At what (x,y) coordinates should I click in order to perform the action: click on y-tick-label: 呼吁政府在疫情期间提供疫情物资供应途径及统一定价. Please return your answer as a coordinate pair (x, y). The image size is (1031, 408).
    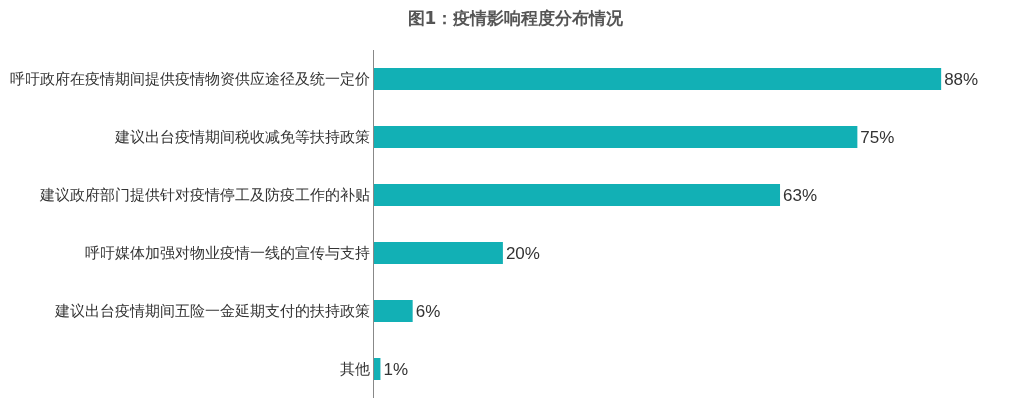
    Looking at the image, I should click on (190, 79).